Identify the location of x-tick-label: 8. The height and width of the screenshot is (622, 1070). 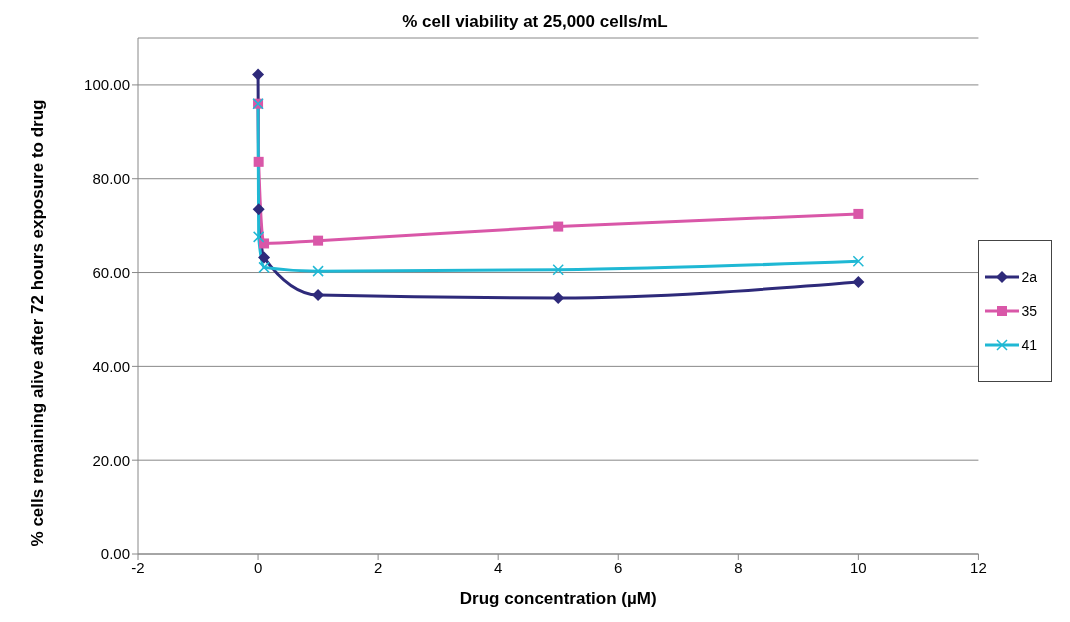
(738, 567).